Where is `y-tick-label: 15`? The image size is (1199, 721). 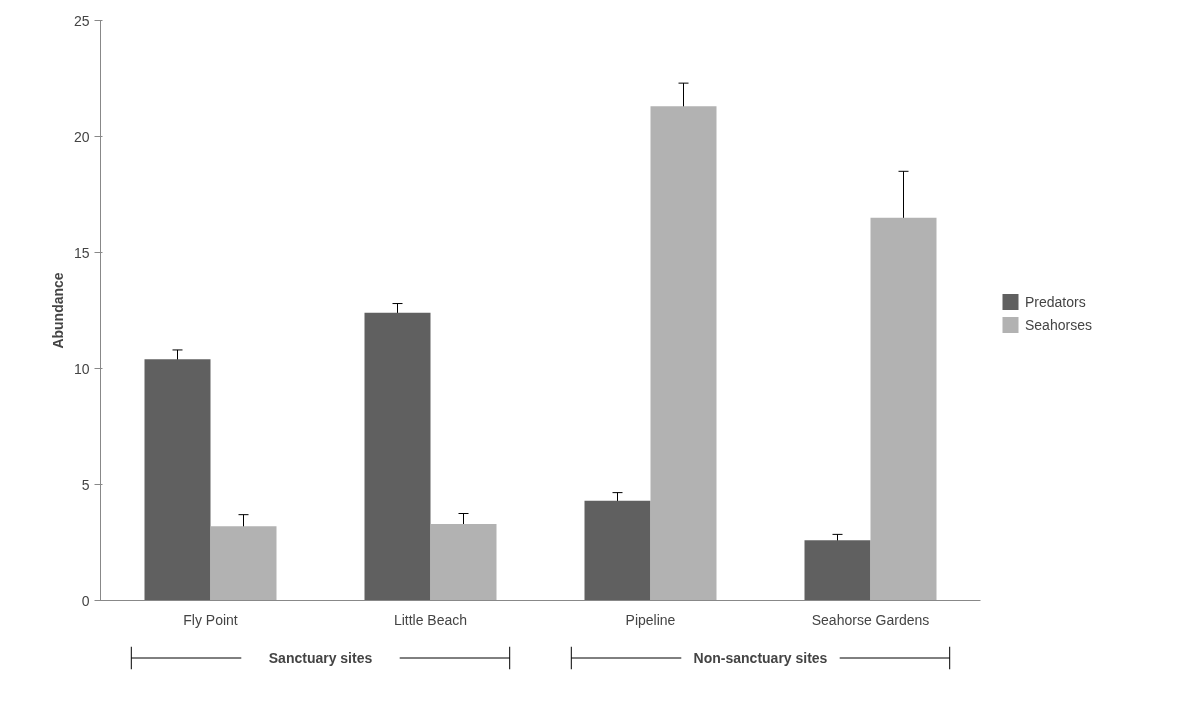
y-tick-label: 15 is located at coordinates (81, 252).